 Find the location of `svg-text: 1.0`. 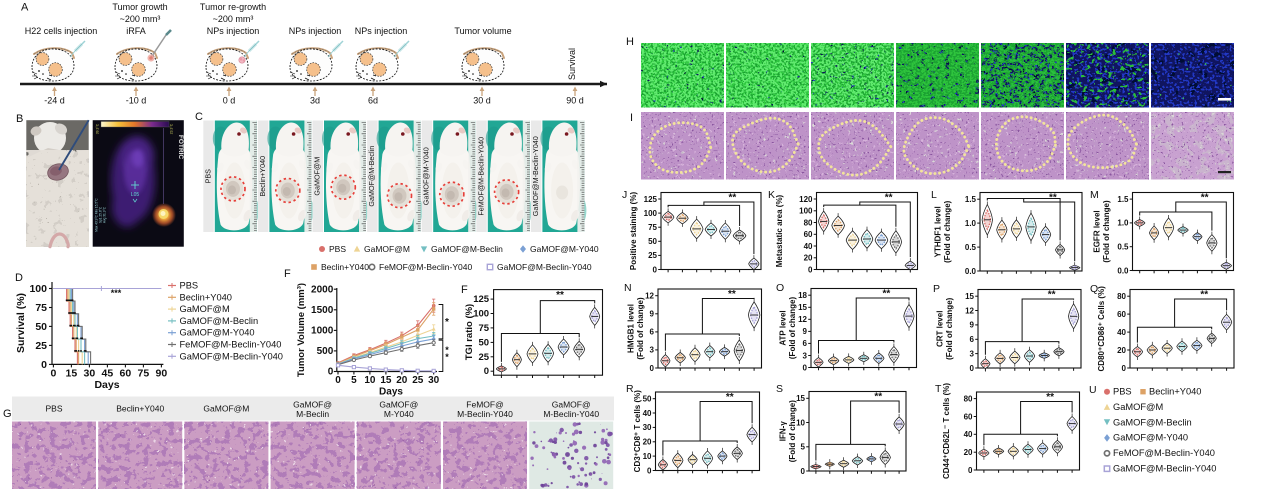

svg-text: 1.0 is located at coordinates (971, 223).